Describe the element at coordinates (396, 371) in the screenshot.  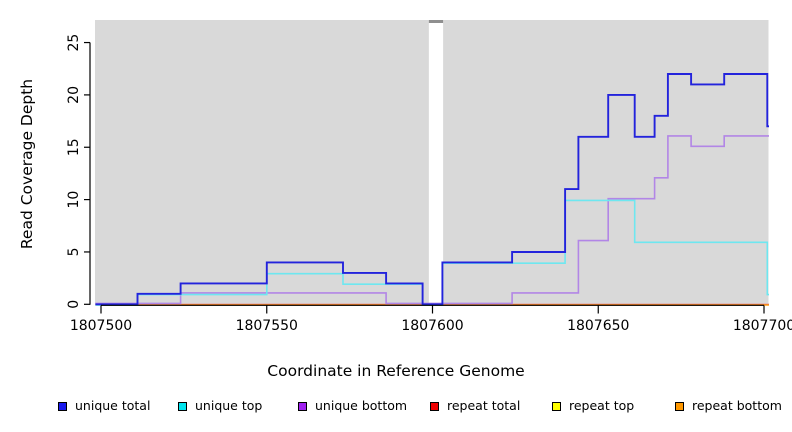
I see `x-axis-title: Coordinate in Reference Genome` at that location.